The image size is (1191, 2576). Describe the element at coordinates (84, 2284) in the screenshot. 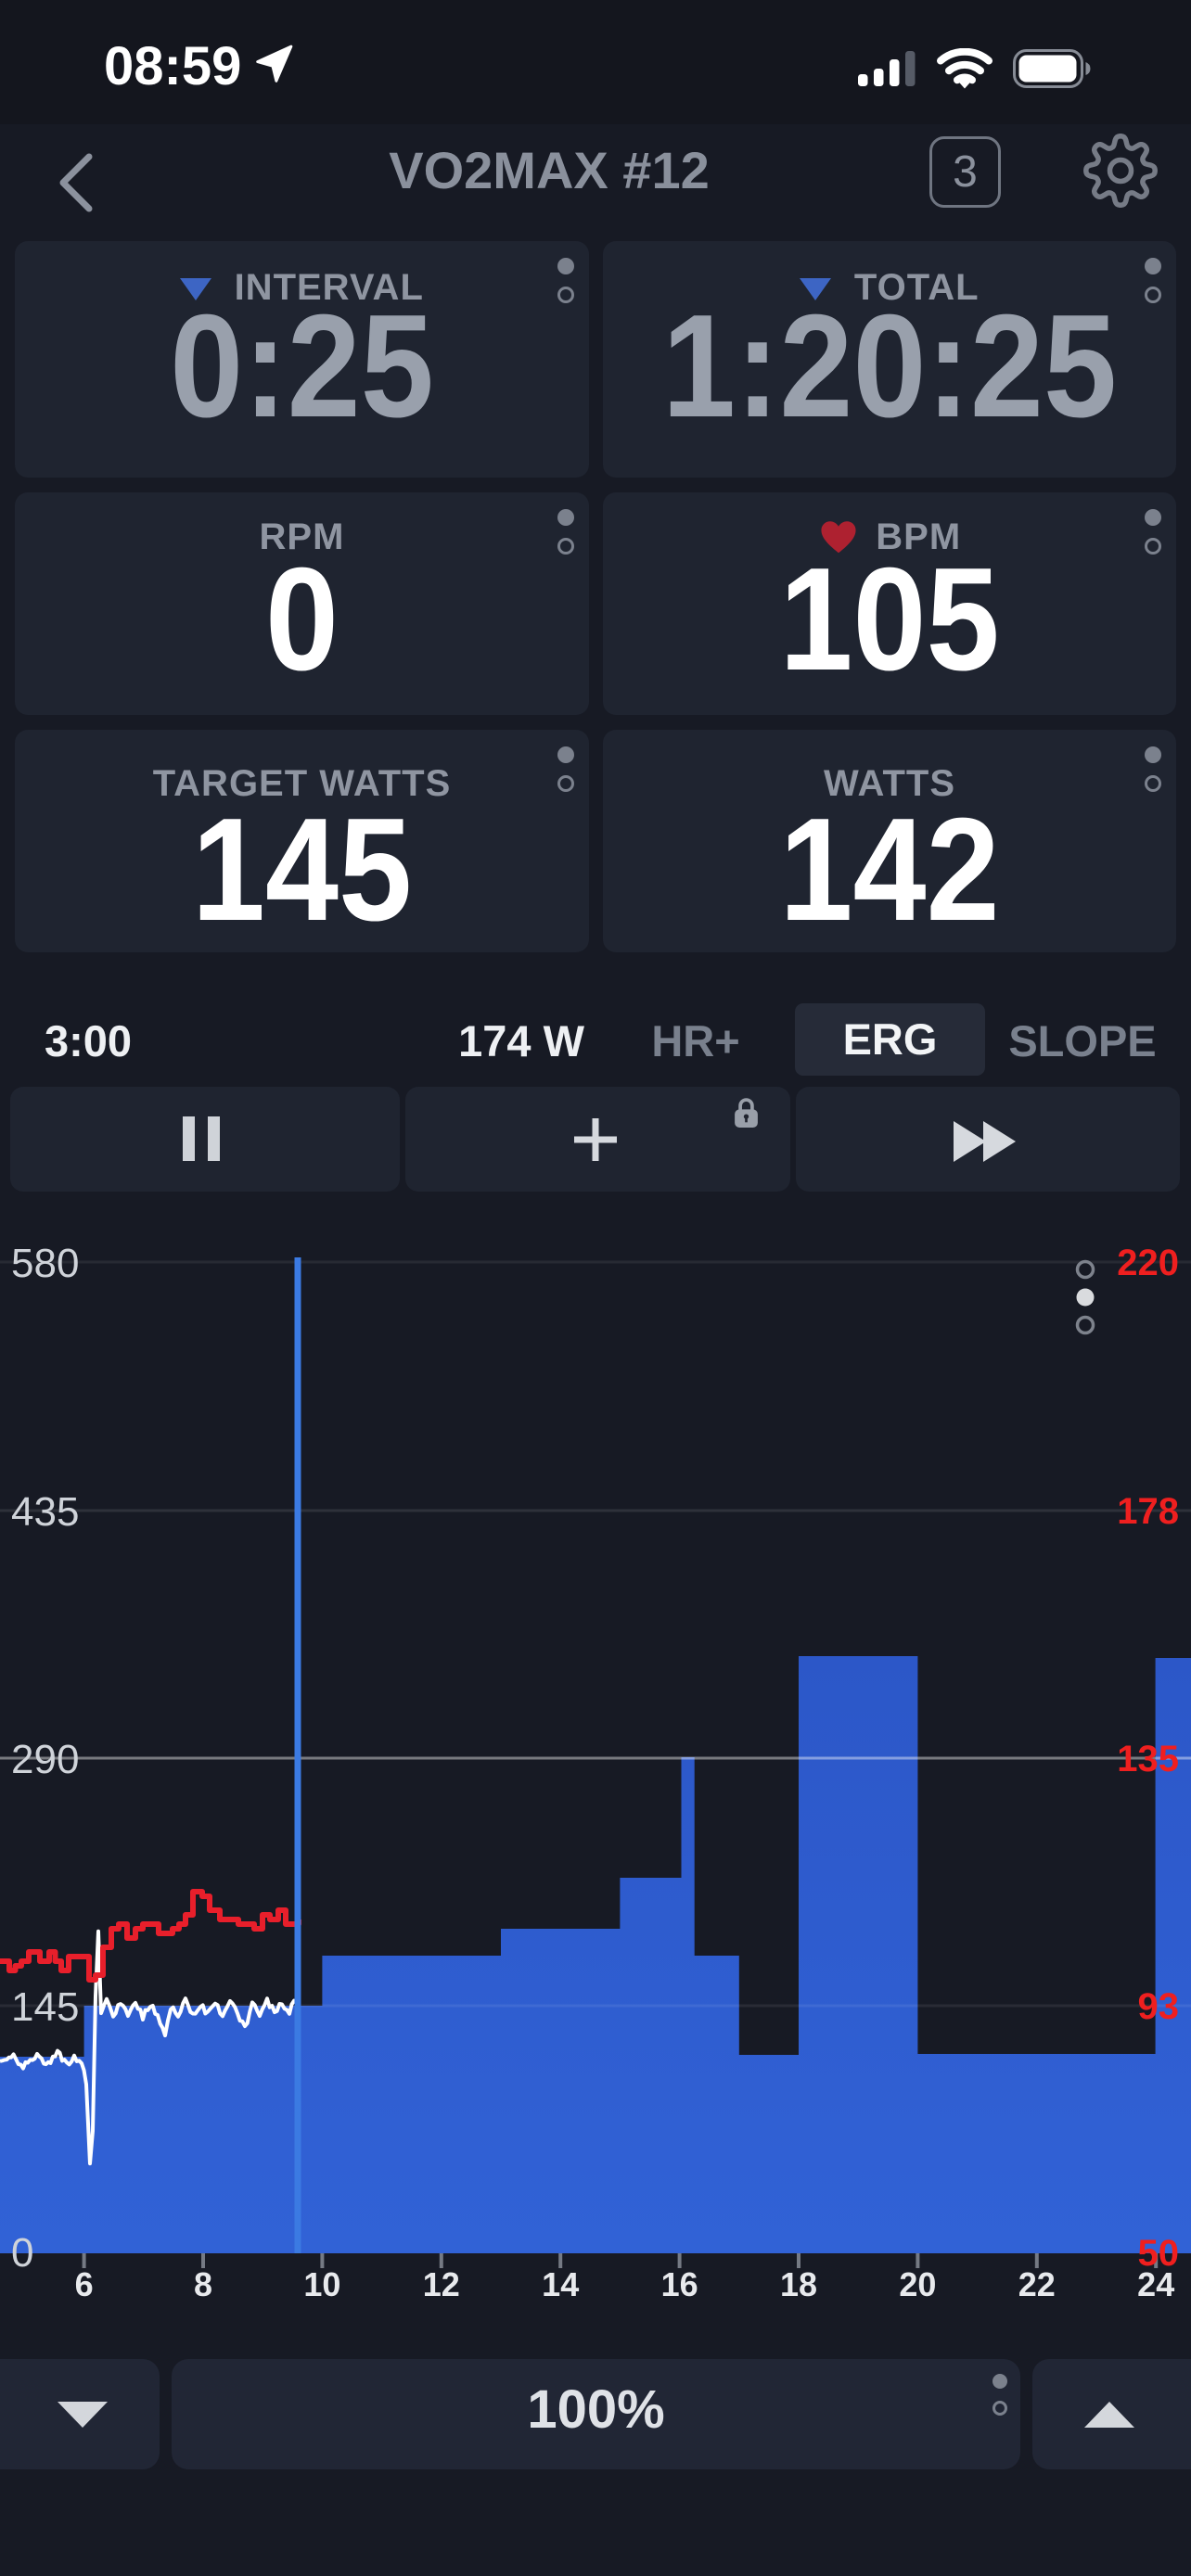

I see `svg-text: 6` at that location.